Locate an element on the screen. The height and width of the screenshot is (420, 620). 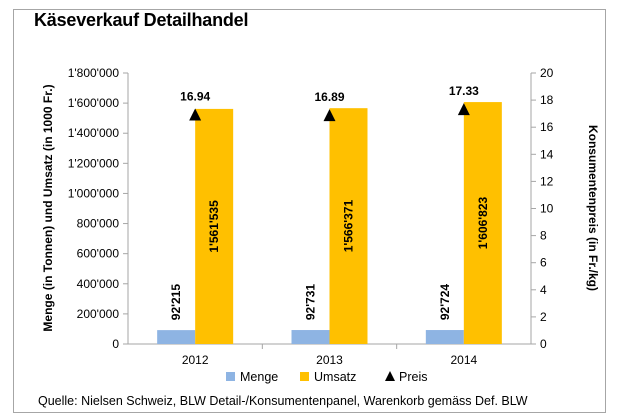
data-label-umsatz: 1'606'823 is located at coordinates (483, 223).